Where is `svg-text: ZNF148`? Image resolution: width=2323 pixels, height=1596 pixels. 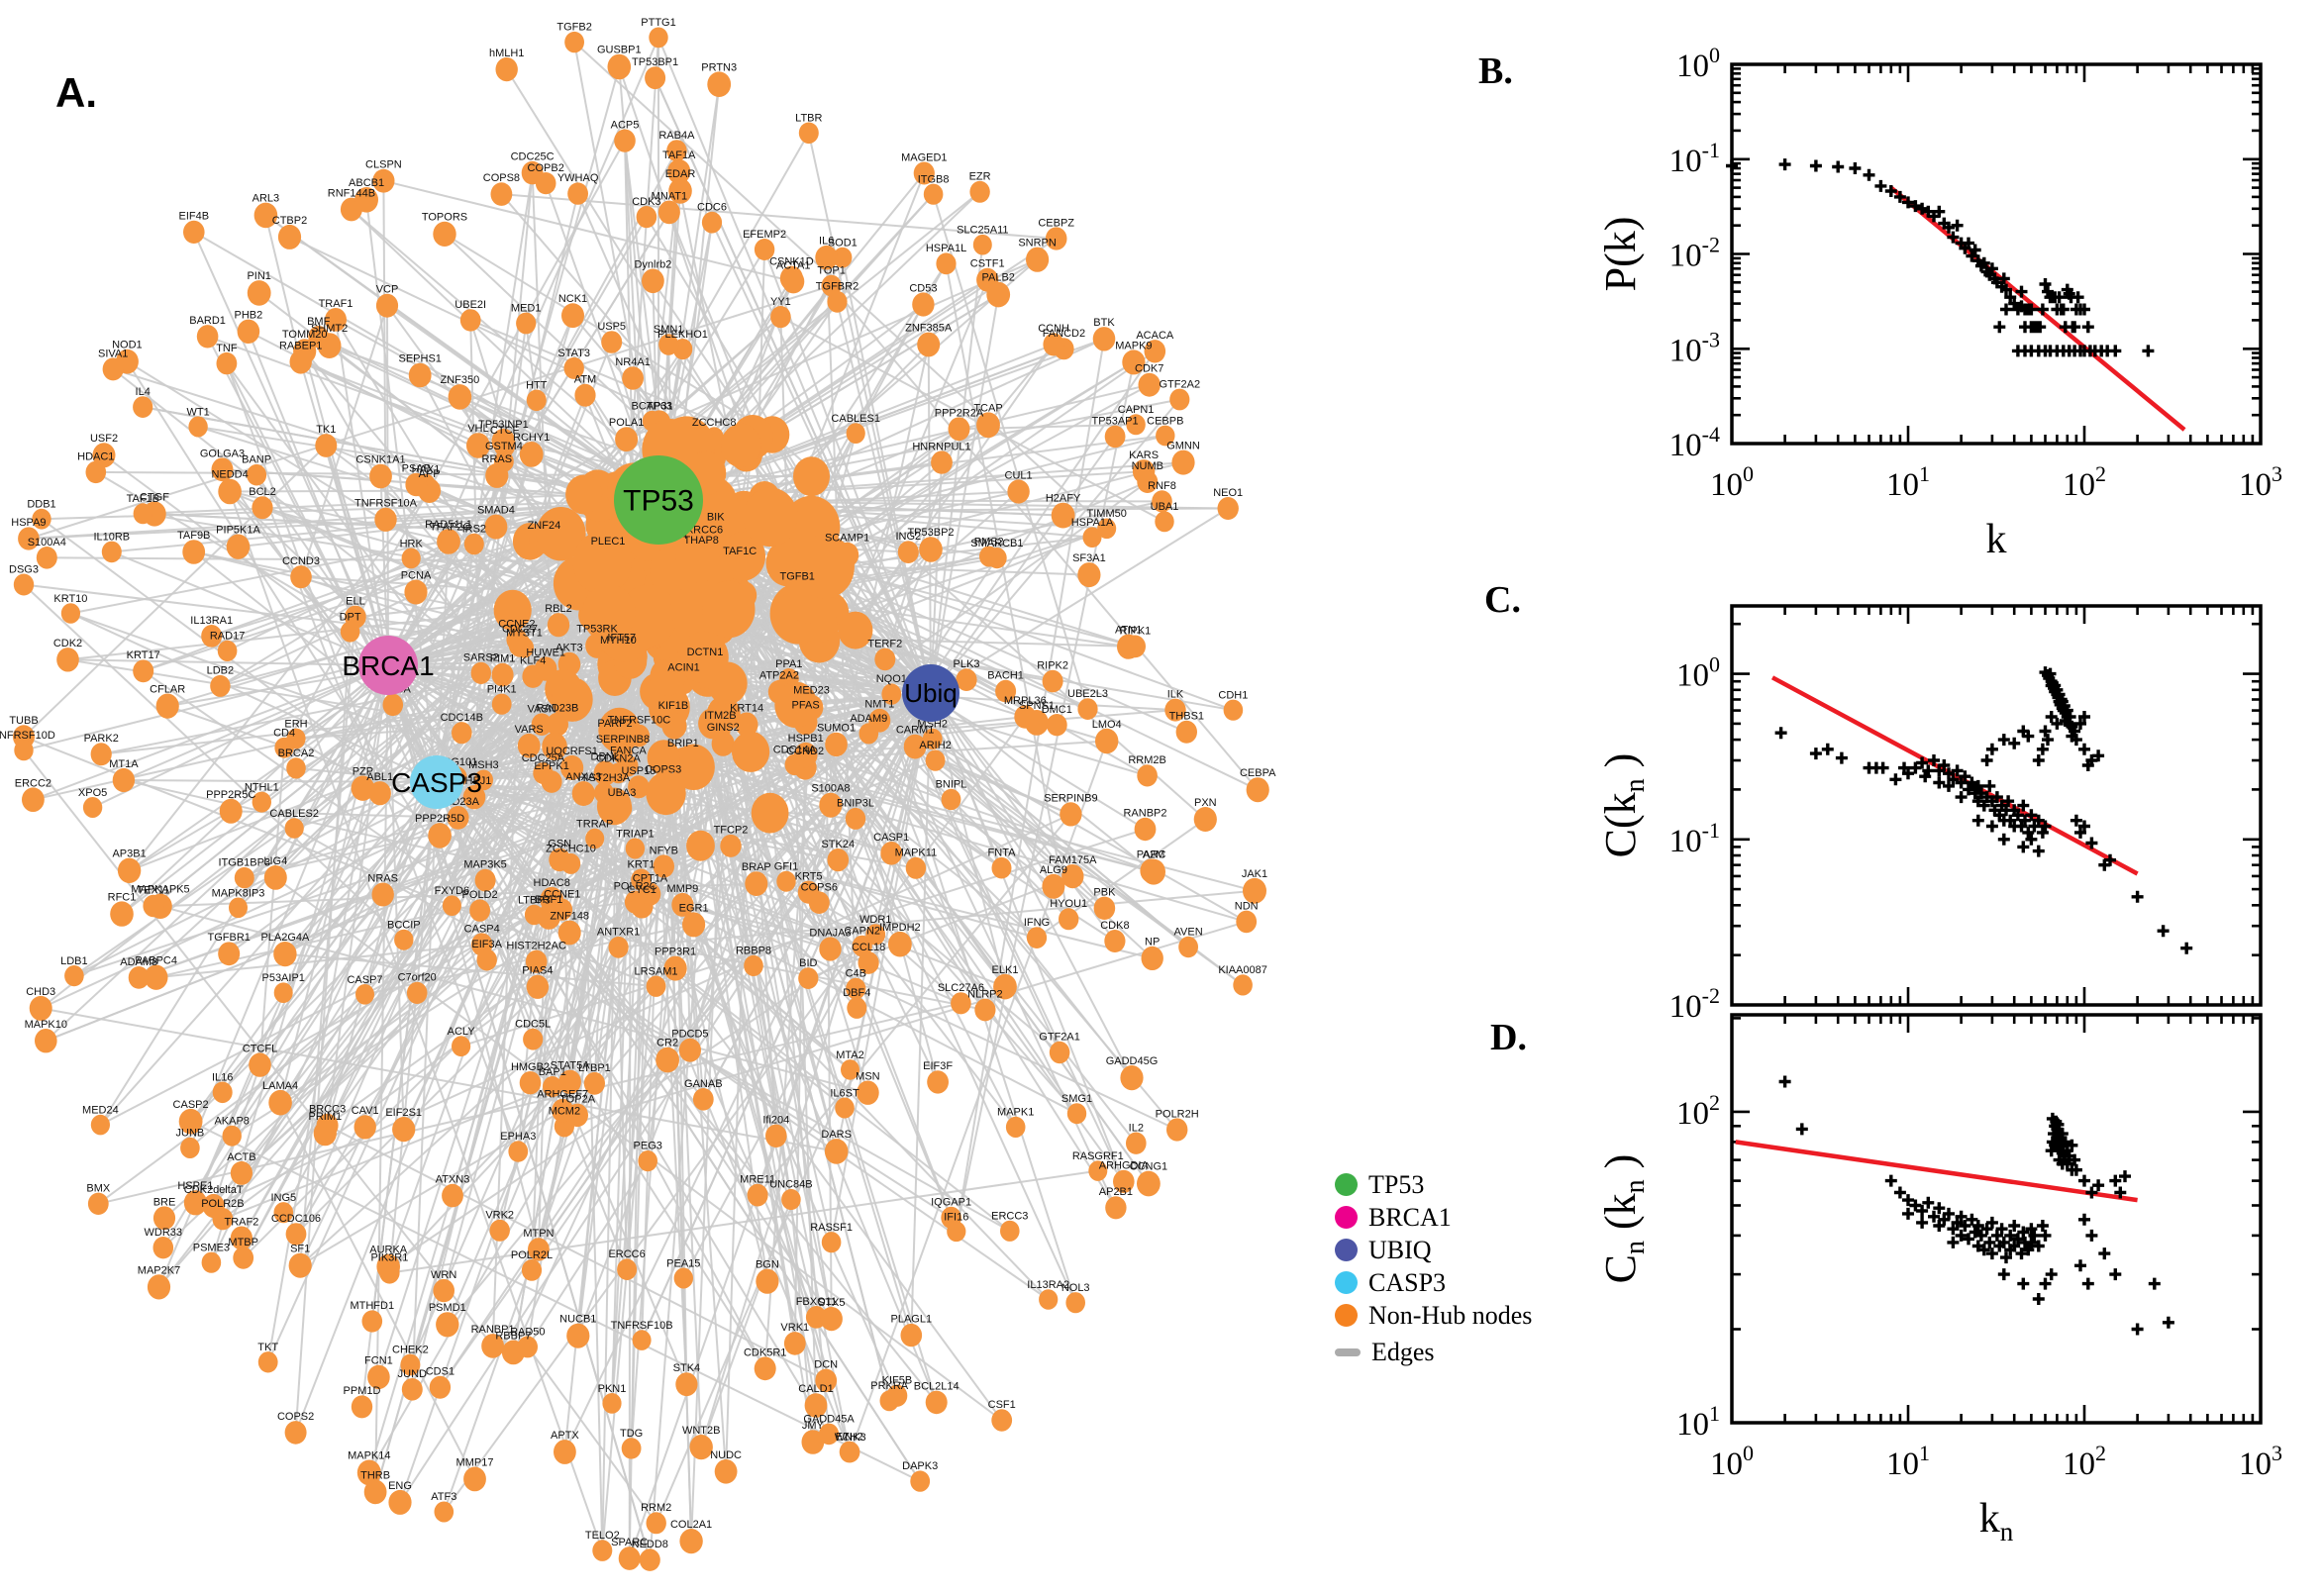
svg-text: ZNF148 is located at coordinates (569, 917).